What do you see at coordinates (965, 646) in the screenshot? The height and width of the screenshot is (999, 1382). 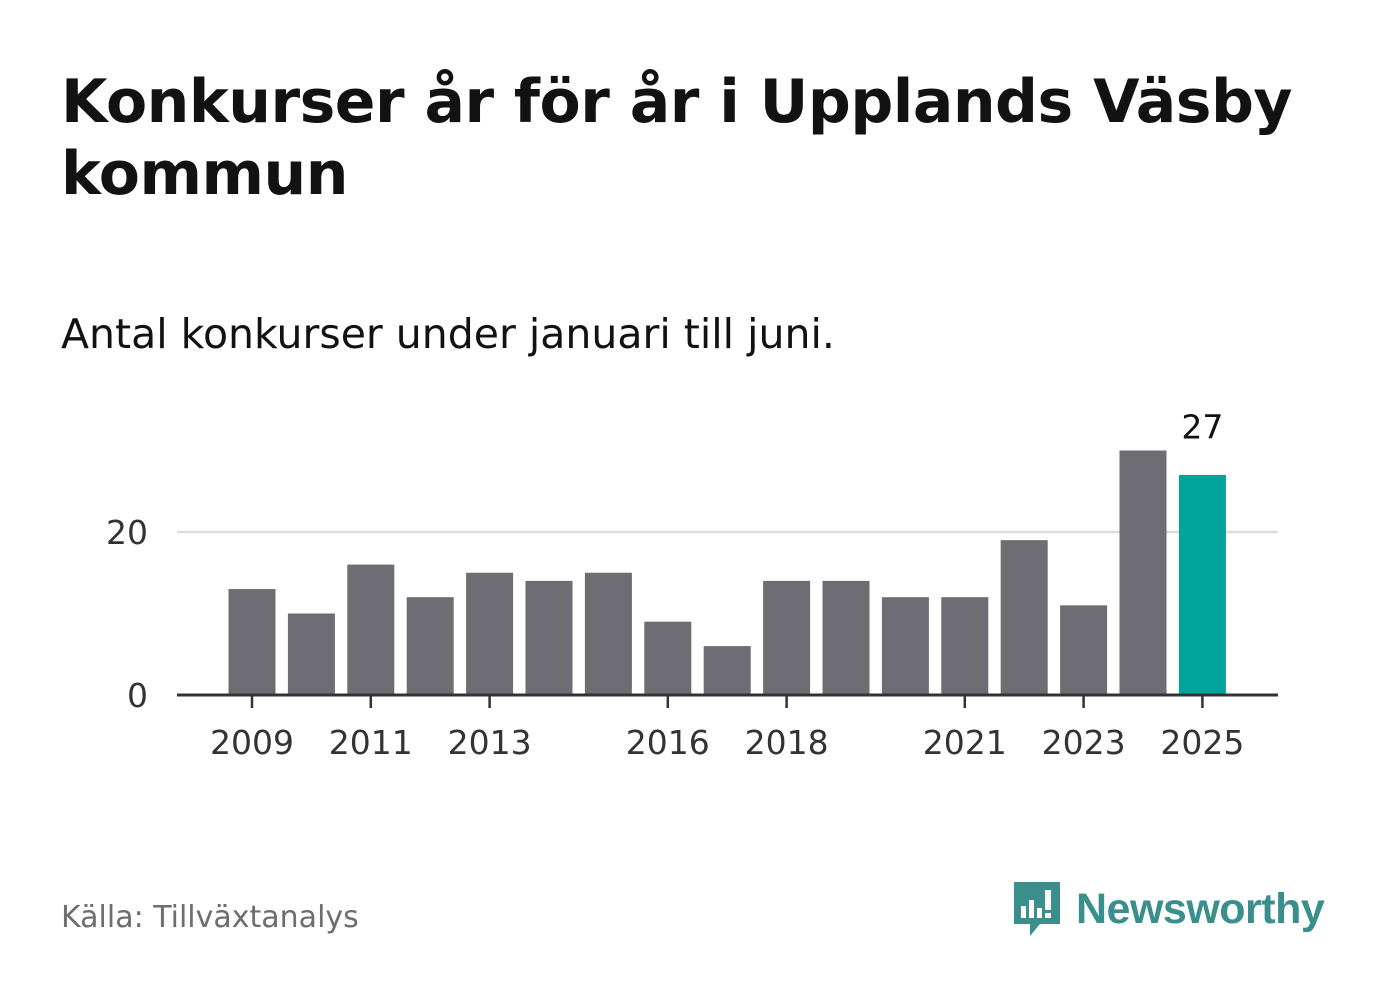 I see `bar-2021` at bounding box center [965, 646].